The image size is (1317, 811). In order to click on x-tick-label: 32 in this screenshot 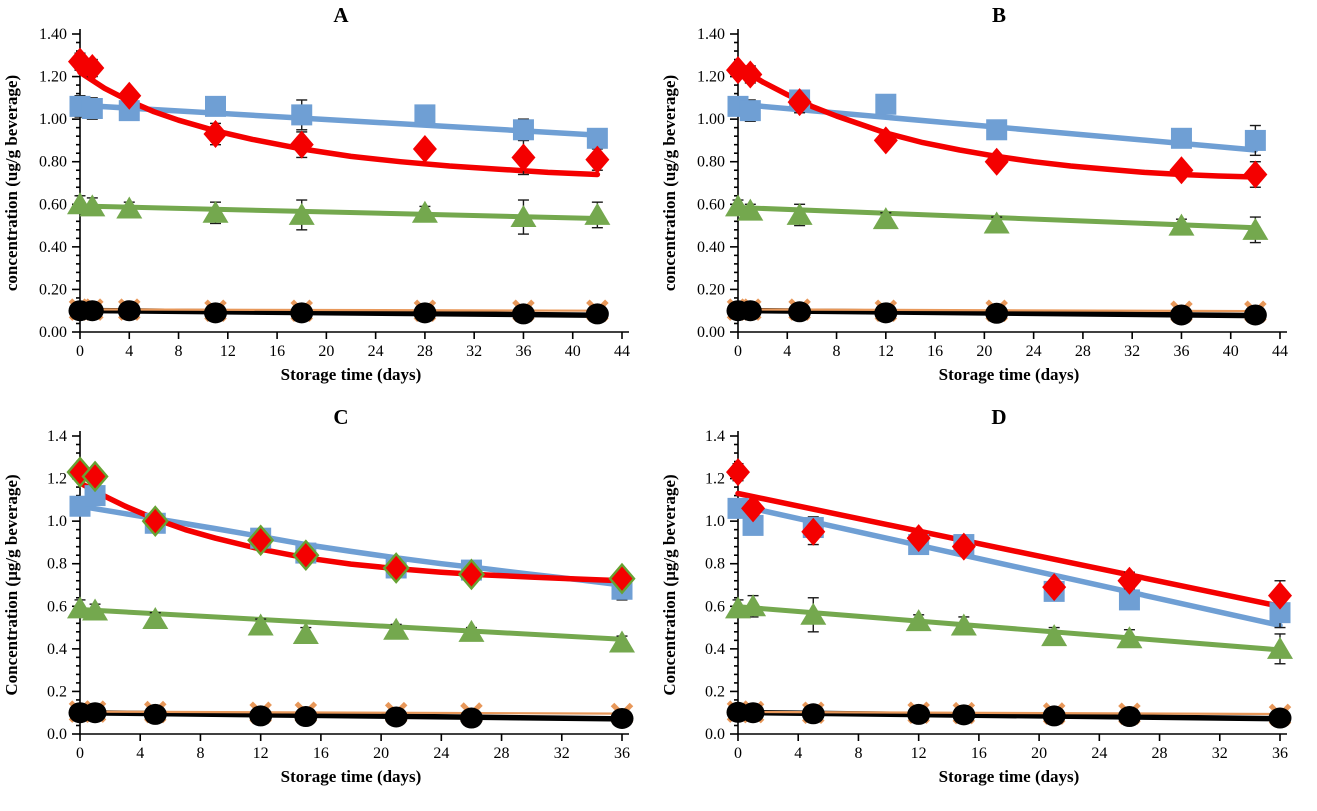, I will do `click(474, 351)`.